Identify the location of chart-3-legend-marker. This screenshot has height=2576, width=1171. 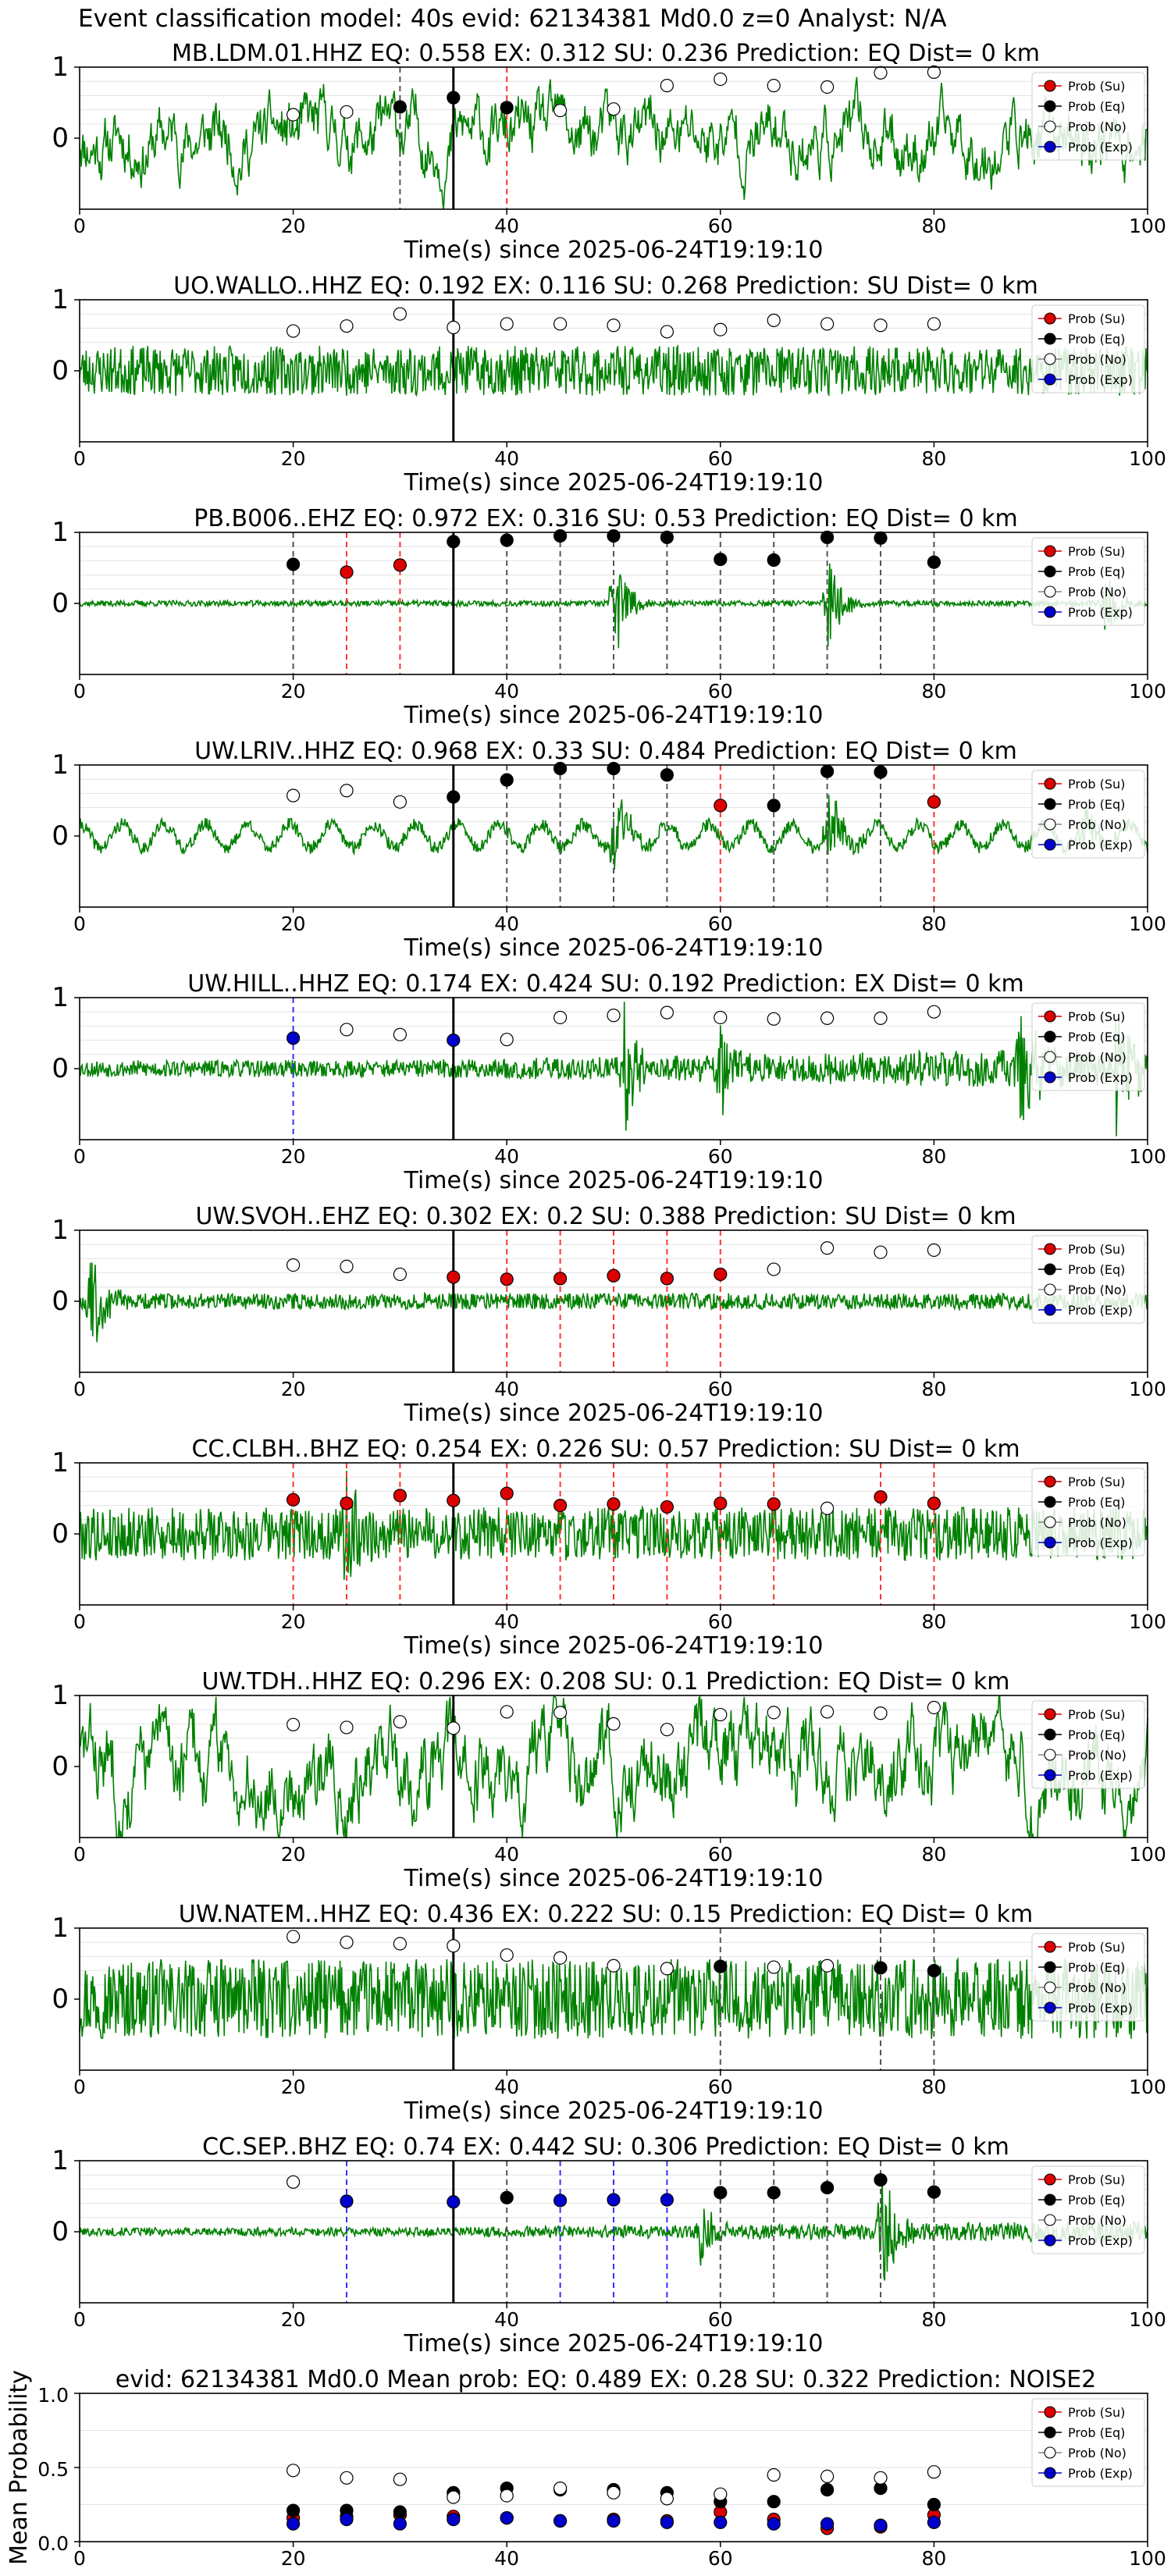
(1050, 804).